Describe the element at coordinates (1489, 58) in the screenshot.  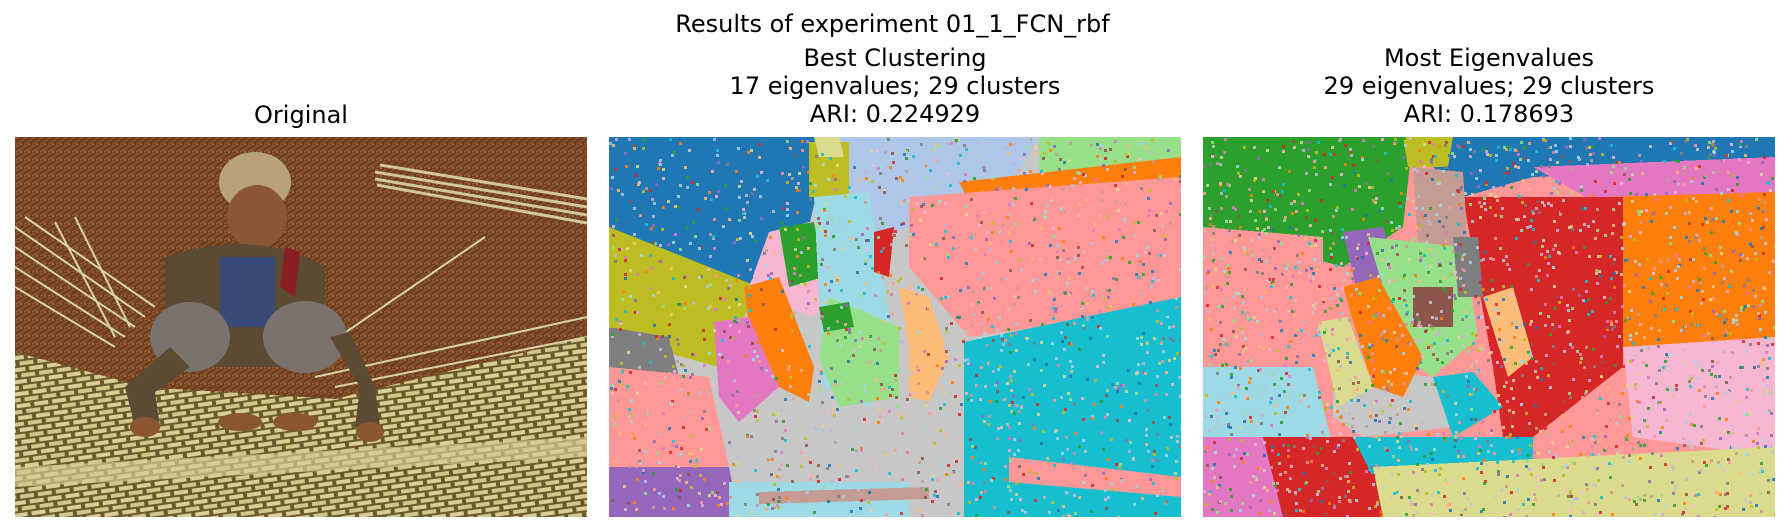
I see `most-eigenvalues-title-line-1: Most Eigenvalues` at that location.